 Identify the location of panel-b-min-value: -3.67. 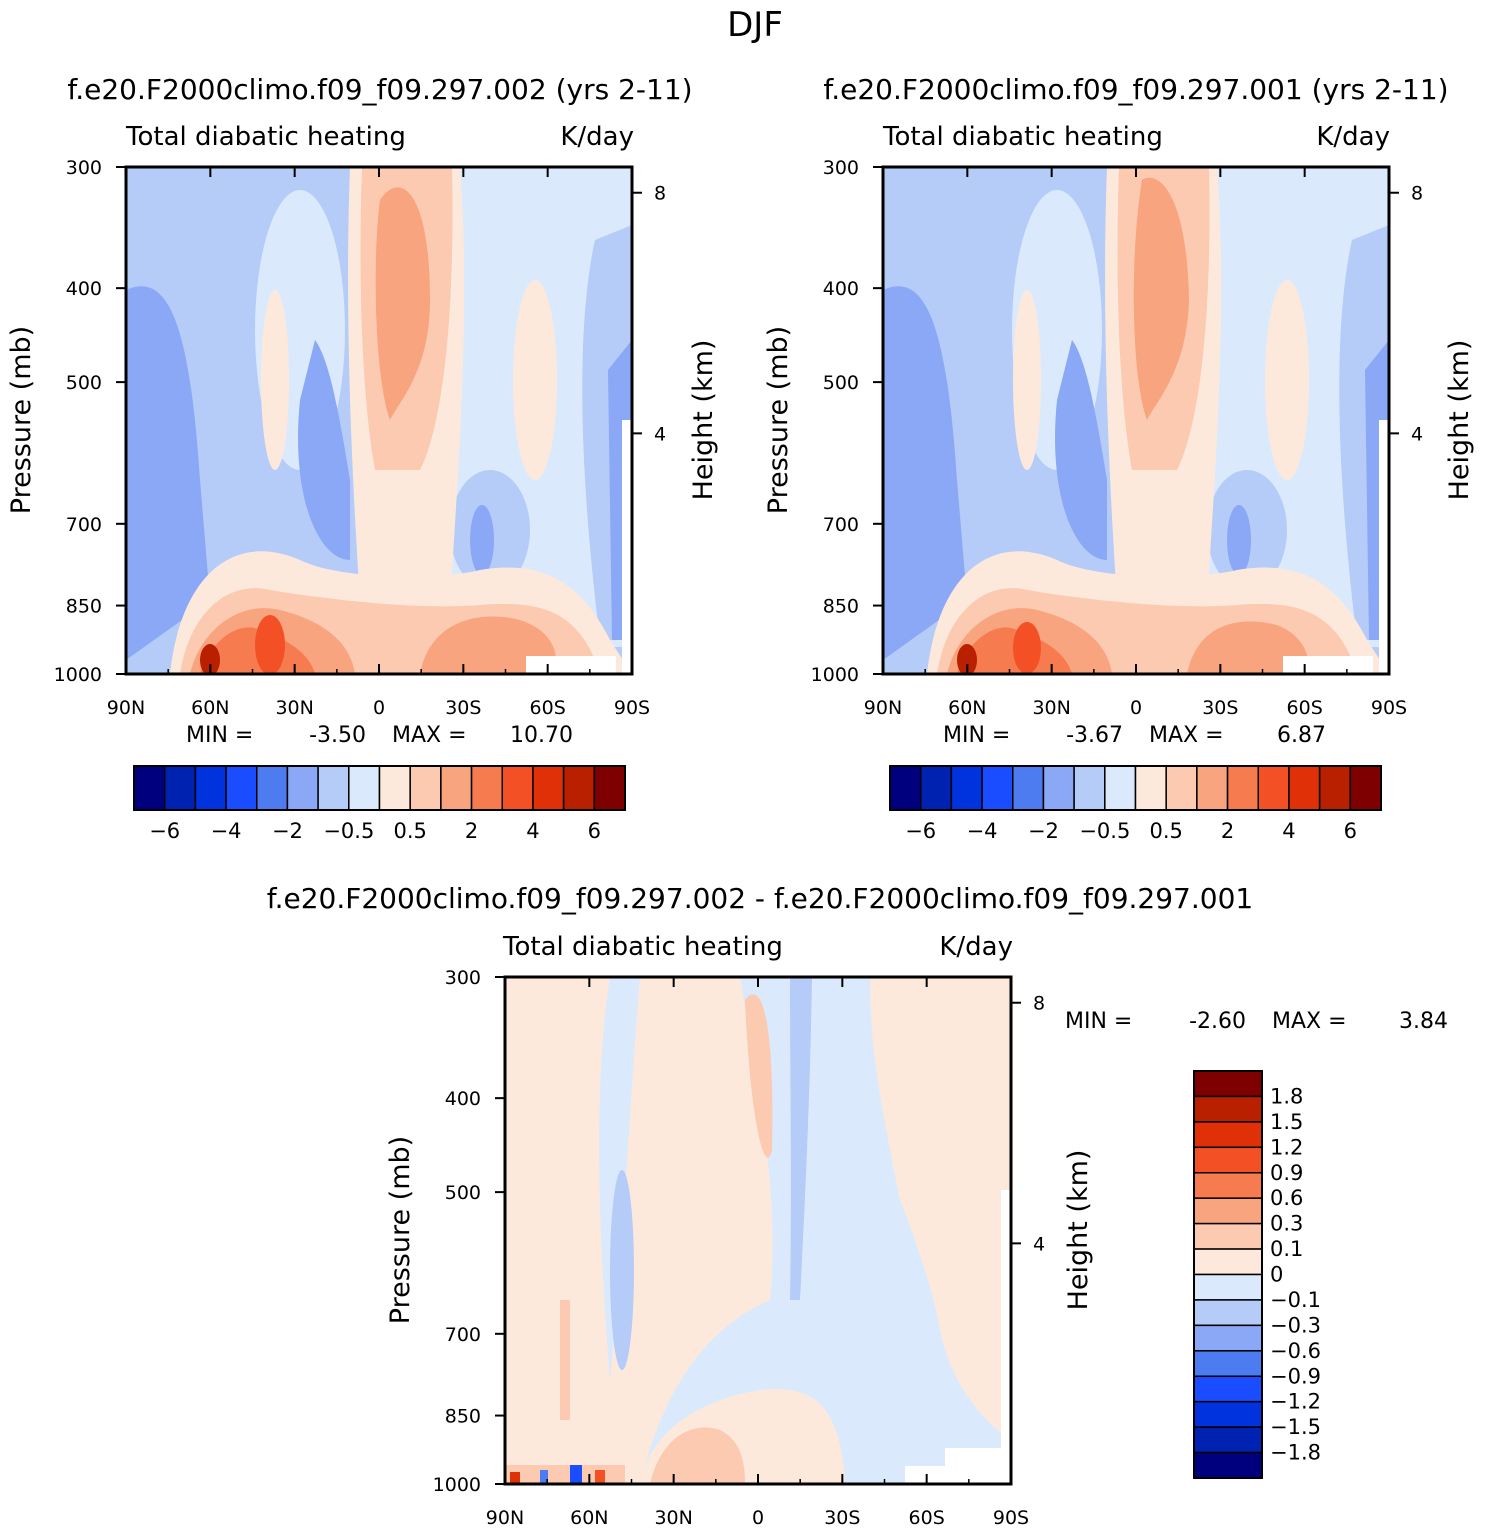
(1094, 735).